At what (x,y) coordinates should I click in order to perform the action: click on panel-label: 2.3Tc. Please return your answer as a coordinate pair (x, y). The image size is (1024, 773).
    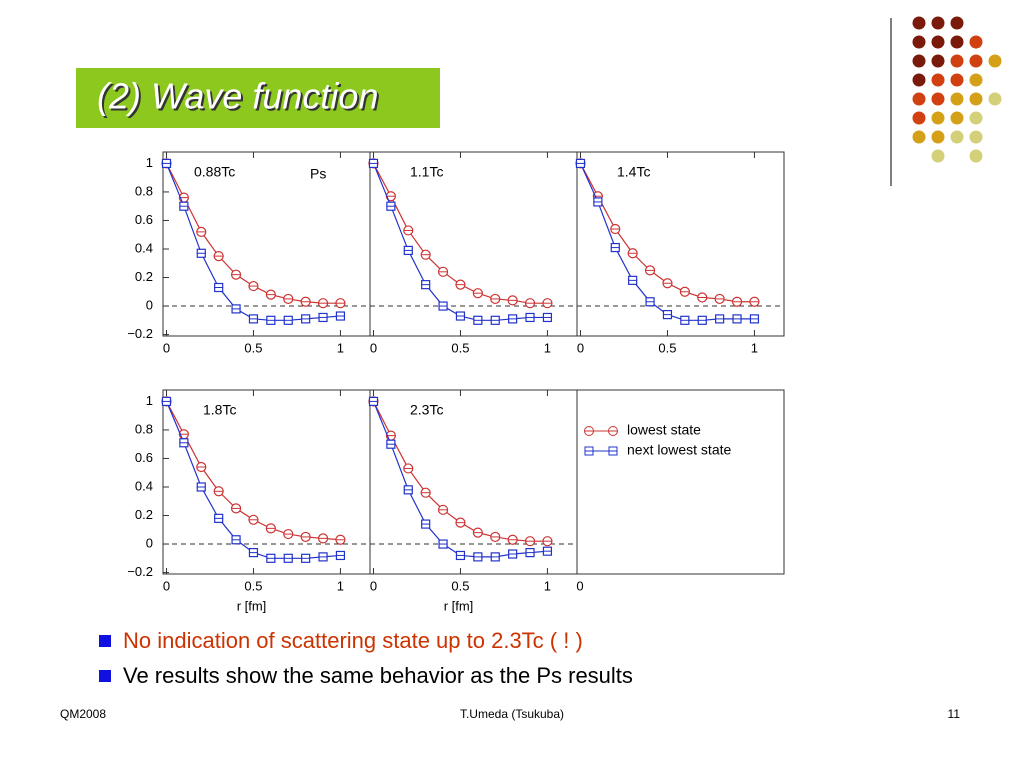
    Looking at the image, I should click on (426, 410).